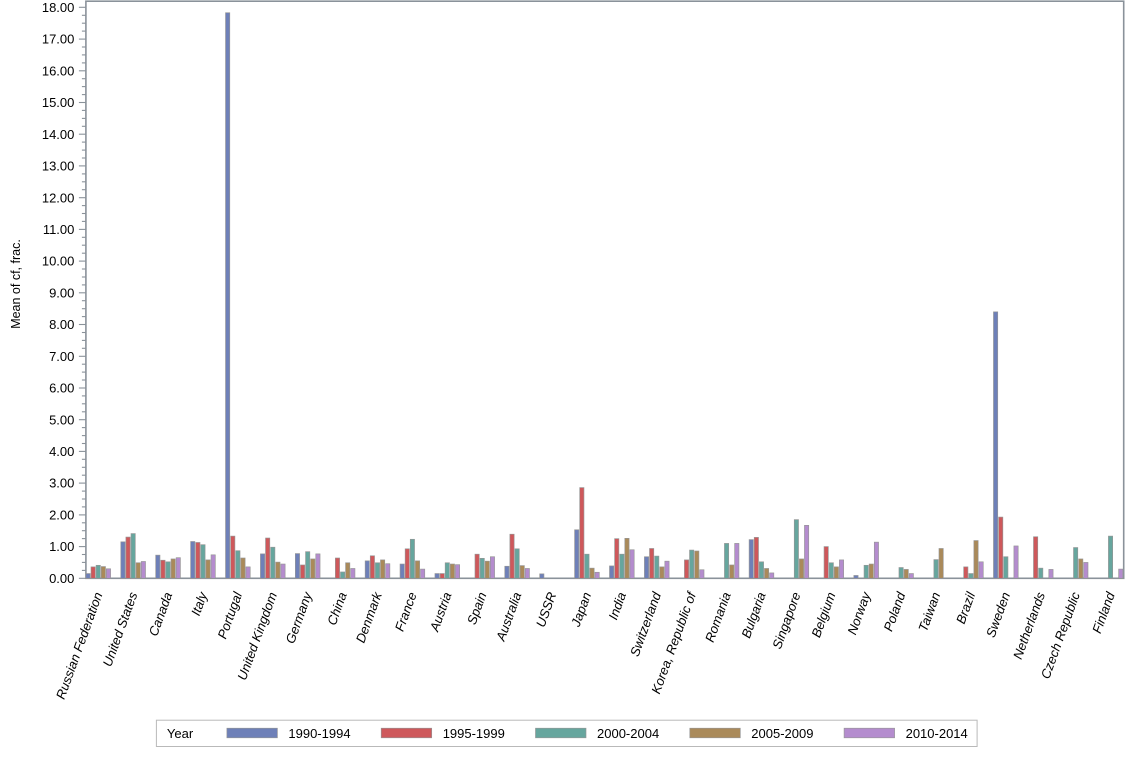 The image size is (1134, 761). I want to click on svg-text: 9.00, so click(61, 292).